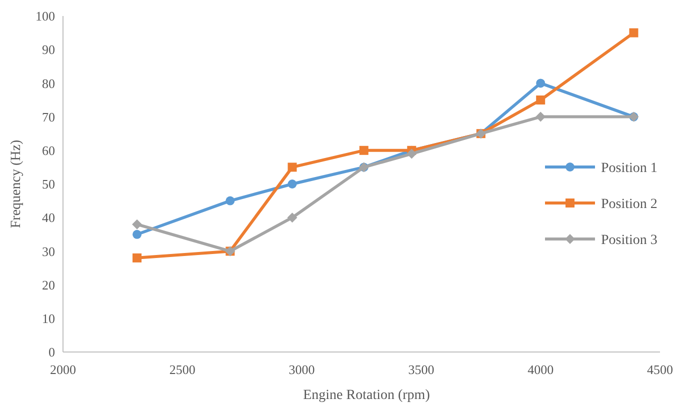 This screenshot has height=411, width=685. I want to click on y-tick-label: 10, so click(48, 318).